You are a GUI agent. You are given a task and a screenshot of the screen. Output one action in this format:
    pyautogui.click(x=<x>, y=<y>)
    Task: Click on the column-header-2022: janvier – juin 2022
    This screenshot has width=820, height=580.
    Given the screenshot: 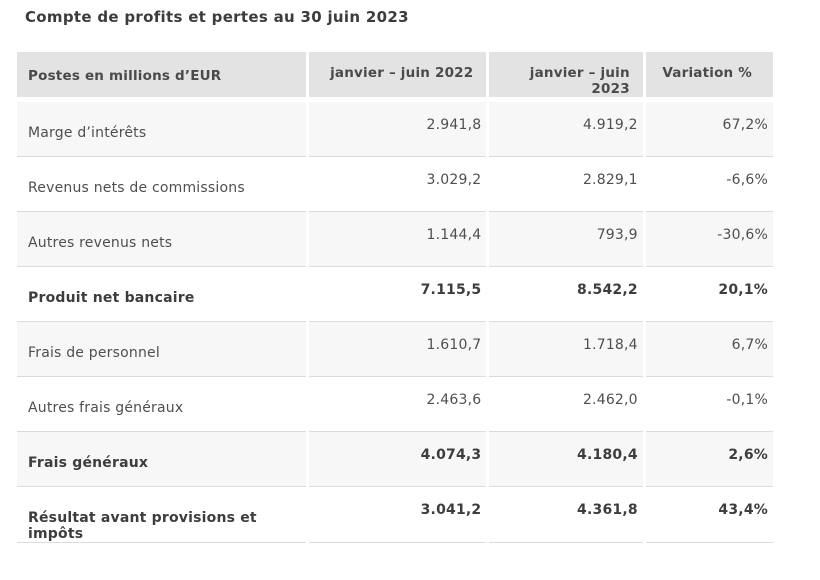 What is the action you would take?
    pyautogui.click(x=397, y=77)
    